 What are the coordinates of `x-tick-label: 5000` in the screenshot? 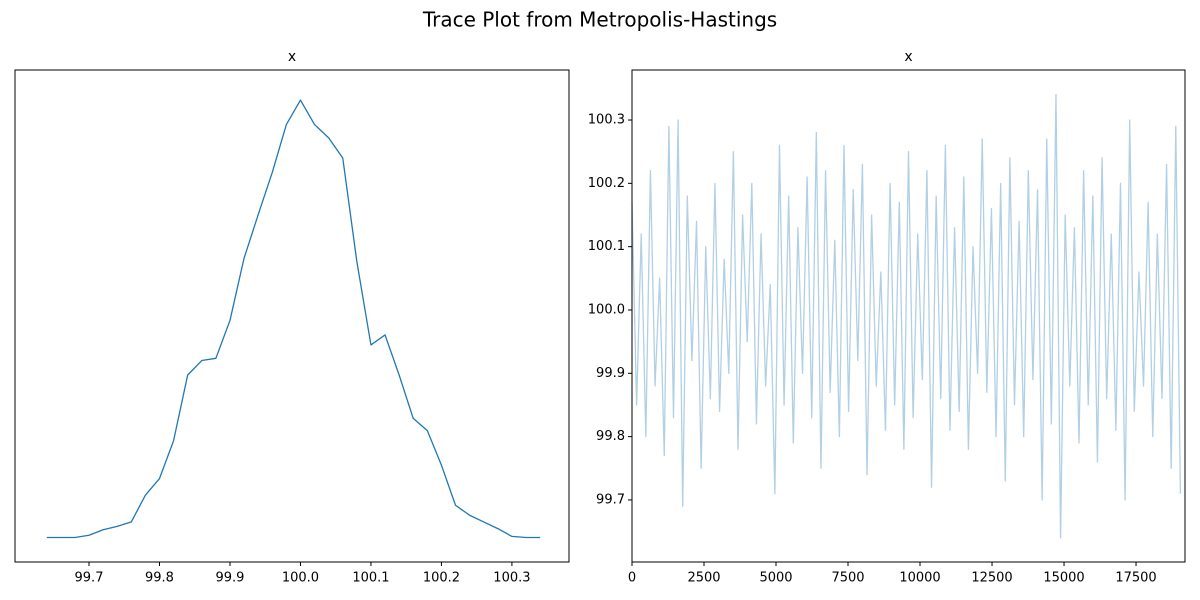 It's located at (775, 578).